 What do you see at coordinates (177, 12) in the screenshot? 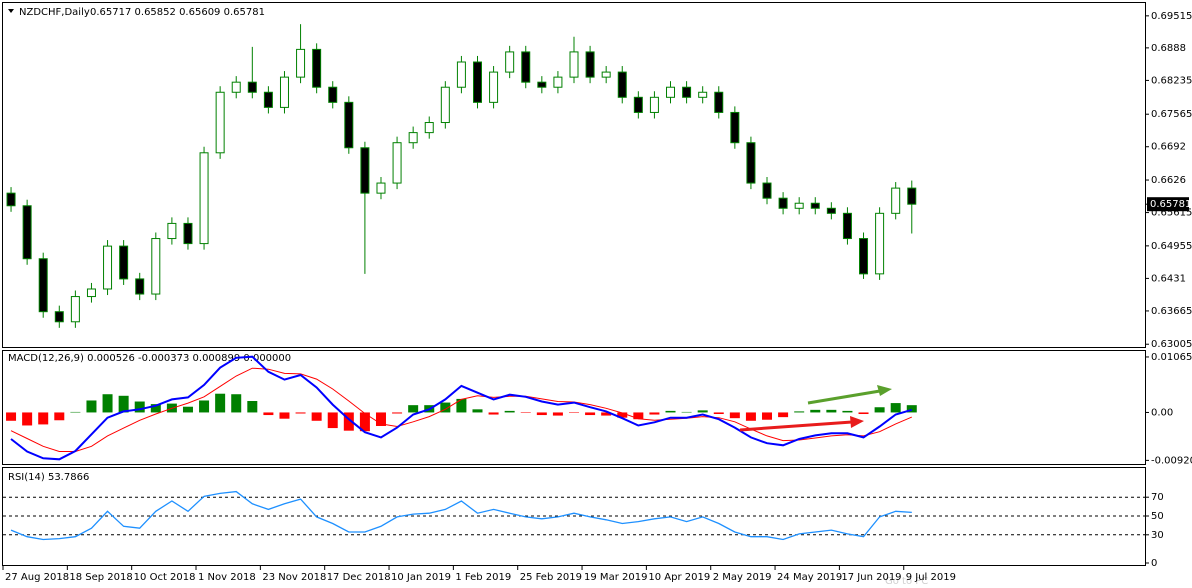
I see `ohlc-text: 0.65717 0.65852 0.65609 0.65781` at bounding box center [177, 12].